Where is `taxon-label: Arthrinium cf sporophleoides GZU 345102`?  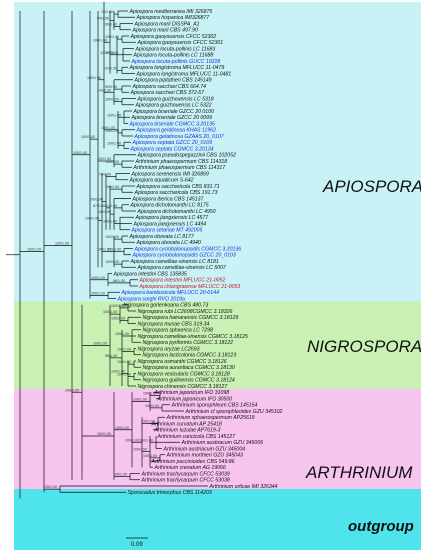 taxon-label: Arthrinium cf sporophleoides GZU 345102 is located at coordinates (234, 412).